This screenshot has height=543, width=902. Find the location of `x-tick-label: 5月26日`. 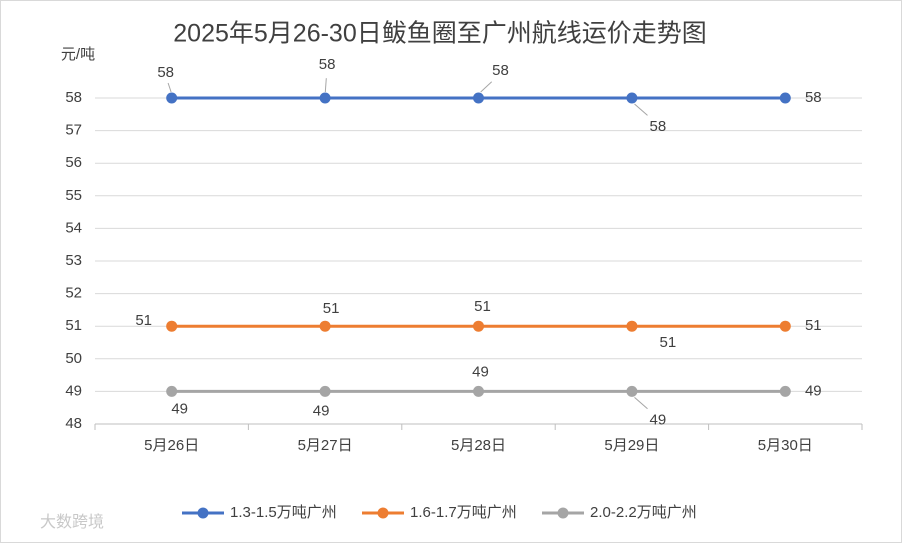

x-tick-label: 5月26日 is located at coordinates (171, 445).